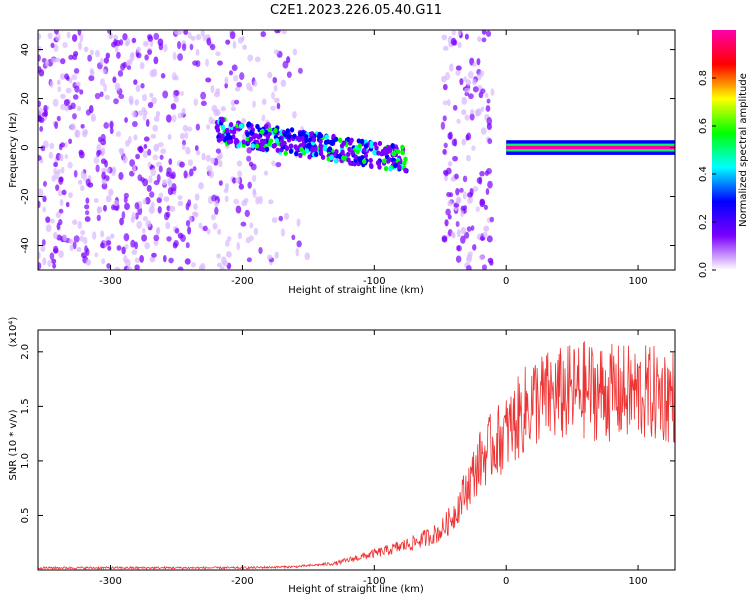 This screenshot has width=750, height=600. Describe the element at coordinates (25, 406) in the screenshot. I see `y-tick-label: 1.5` at that location.